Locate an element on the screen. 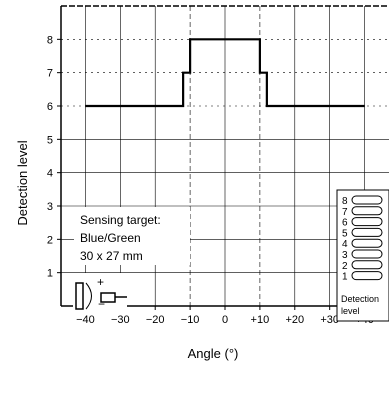 This screenshot has width=389, height=400. y-tick-label: 3 is located at coordinates (50, 207).